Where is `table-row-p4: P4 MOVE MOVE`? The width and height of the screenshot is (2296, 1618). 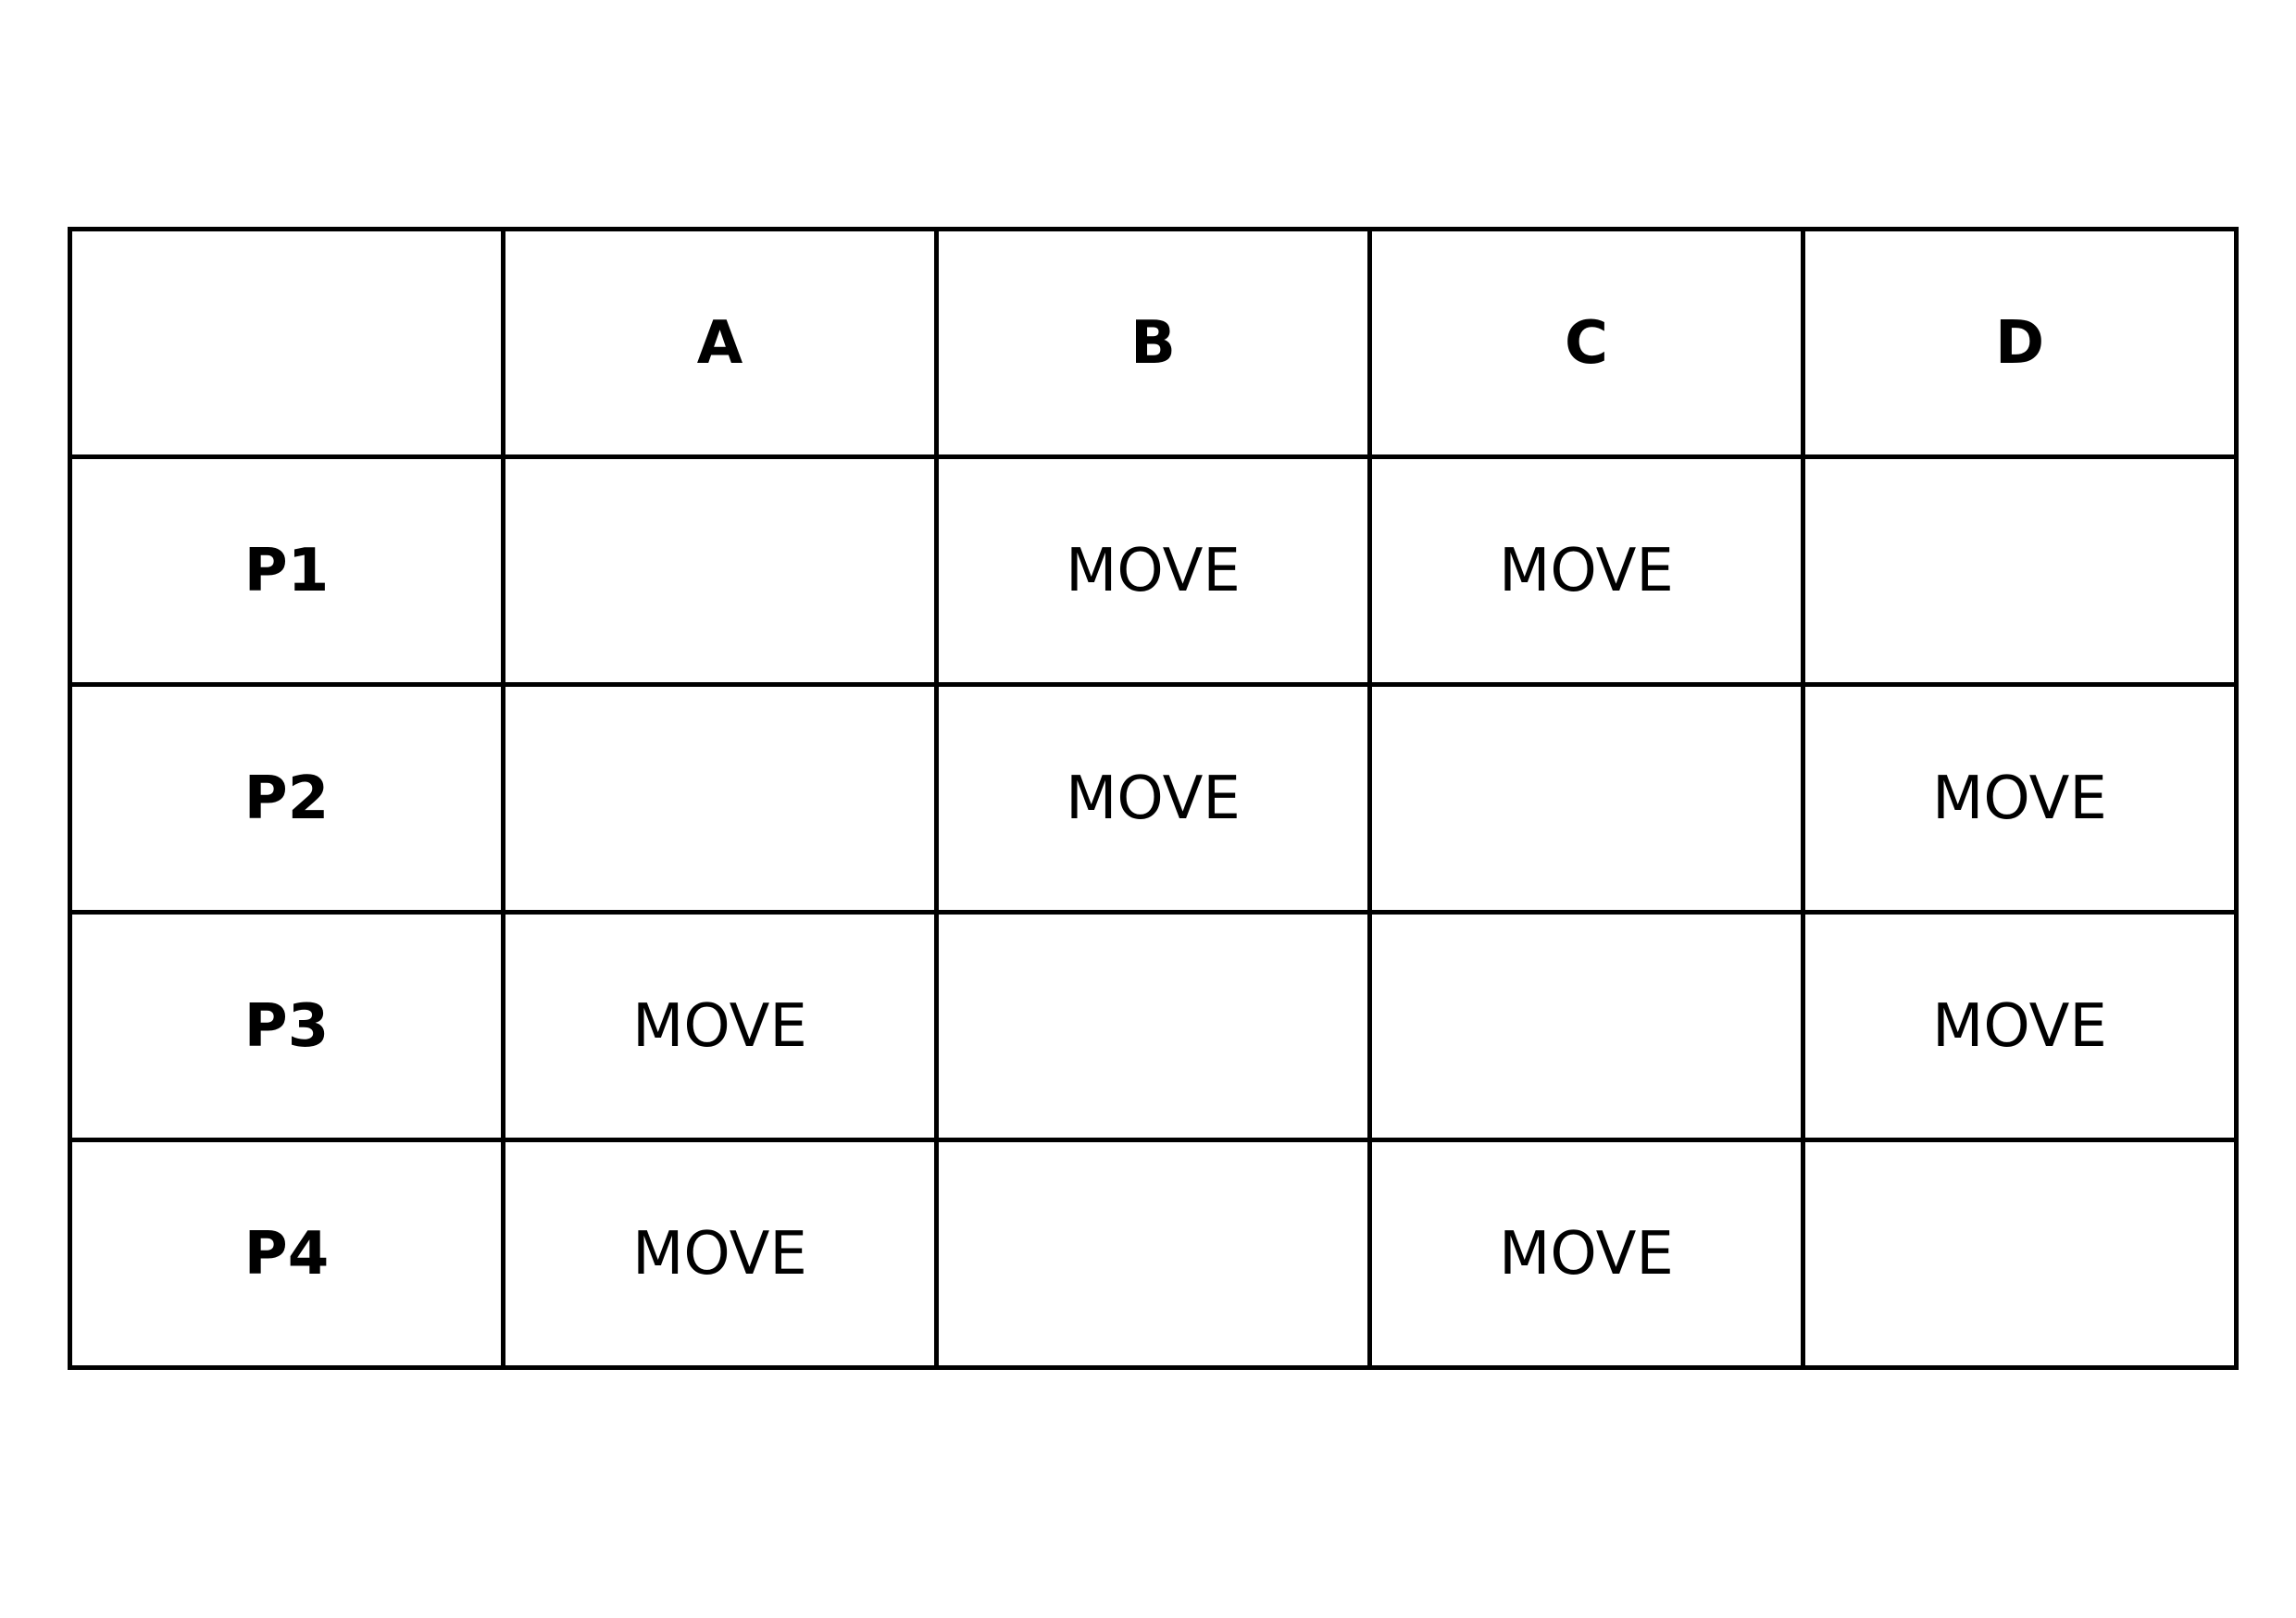 table-row-p4: P4 MOVE MOVE is located at coordinates (1153, 1254).